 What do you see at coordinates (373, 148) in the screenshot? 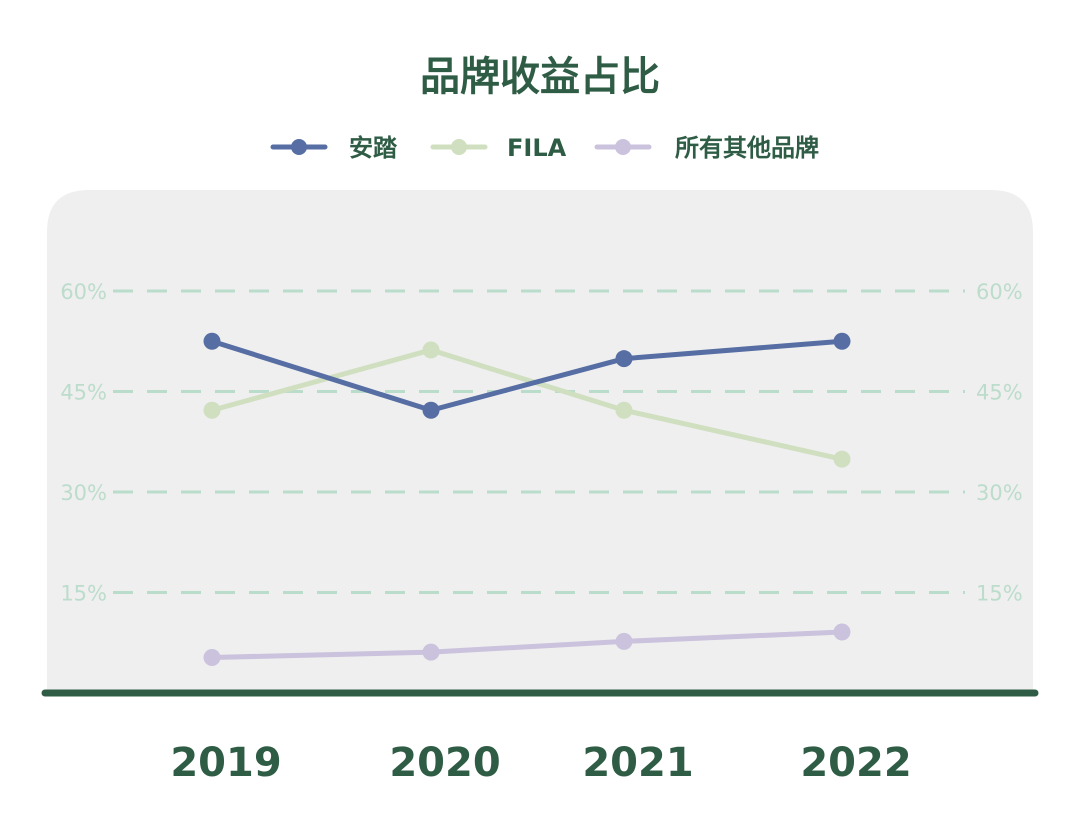
I see `legend-label: 安踏` at bounding box center [373, 148].